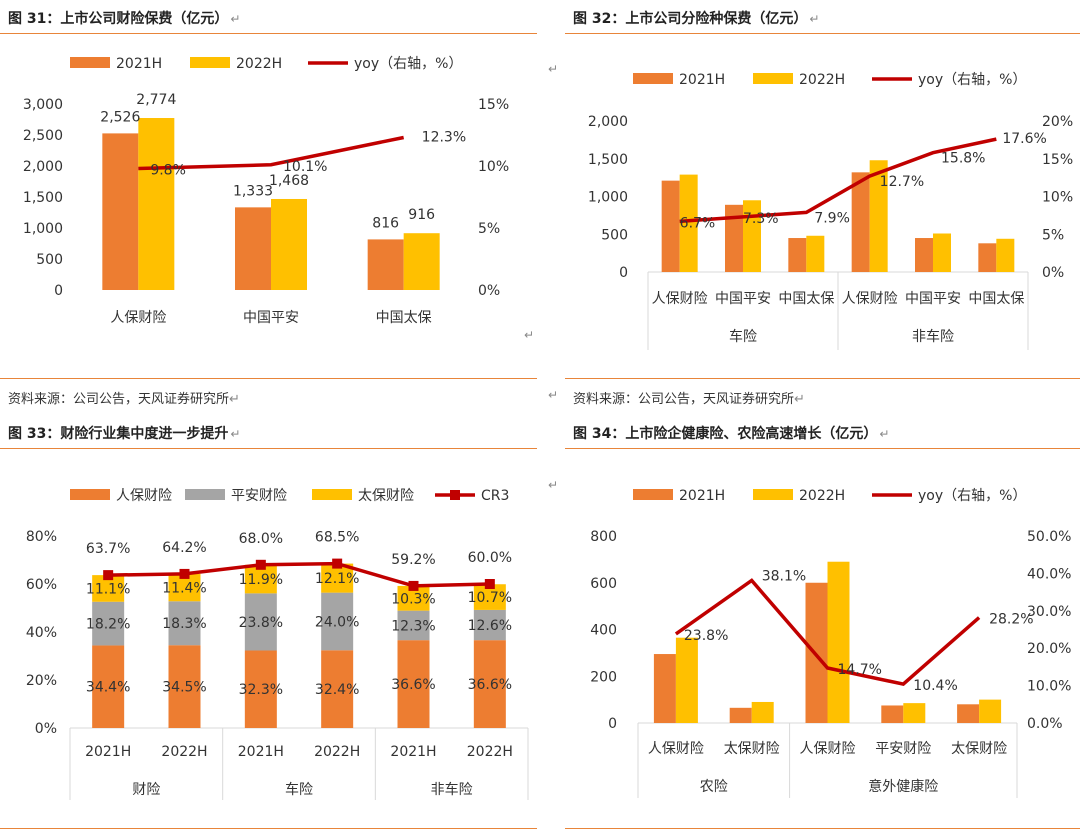  What do you see at coordinates (108, 589) in the screenshot?
I see `segment-label: 11.1%` at bounding box center [108, 589].